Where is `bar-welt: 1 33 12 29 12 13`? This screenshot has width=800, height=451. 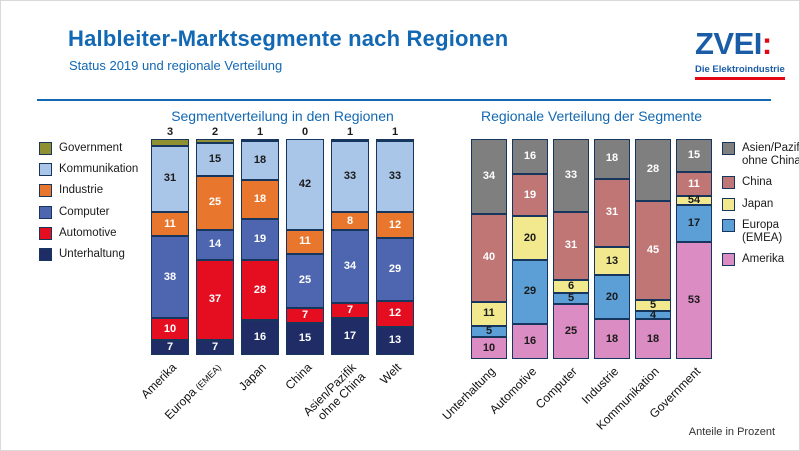 bar-welt: 1 33 12 29 12 13 is located at coordinates (395, 240).